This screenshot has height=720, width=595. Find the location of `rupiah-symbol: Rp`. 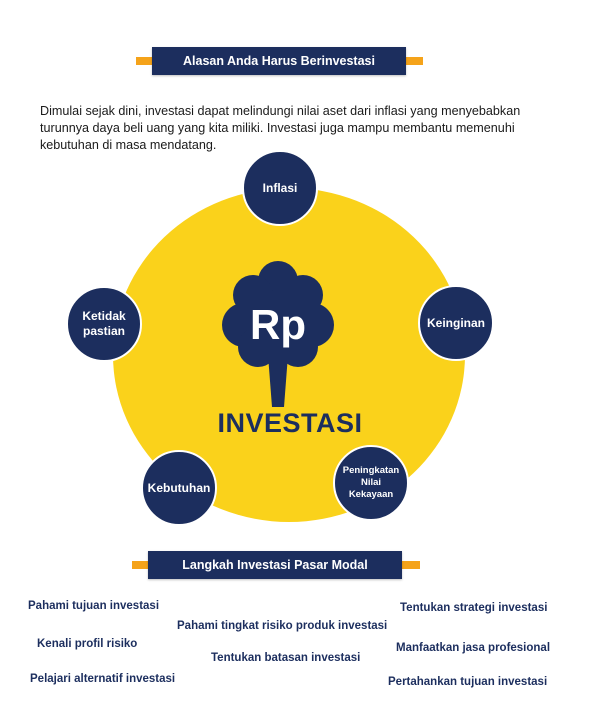

rupiah-symbol: Rp is located at coordinates (278, 324).